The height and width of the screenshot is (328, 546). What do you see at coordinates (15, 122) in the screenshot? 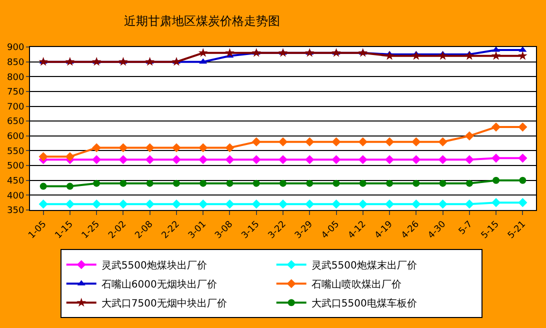
I see `y-tick-label: 650` at bounding box center [15, 122].